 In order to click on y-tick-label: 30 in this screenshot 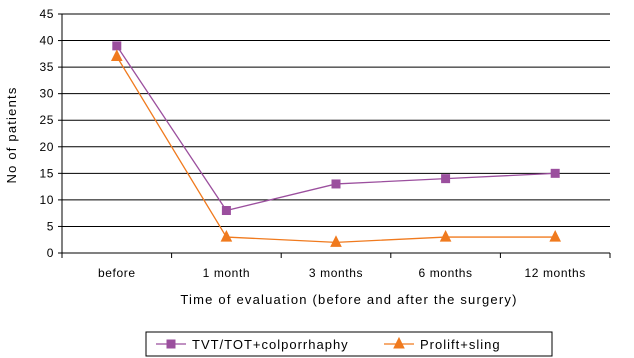, I will do `click(46, 94)`.